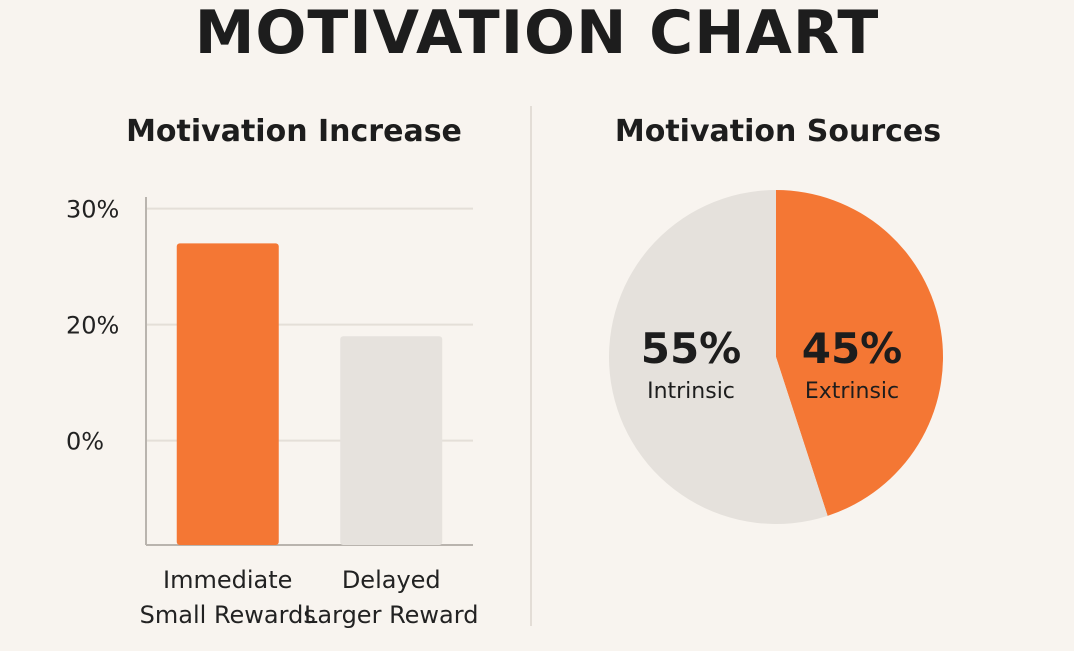  Describe the element at coordinates (852, 348) in the screenshot. I see `pie-percent-label: 45%` at that location.